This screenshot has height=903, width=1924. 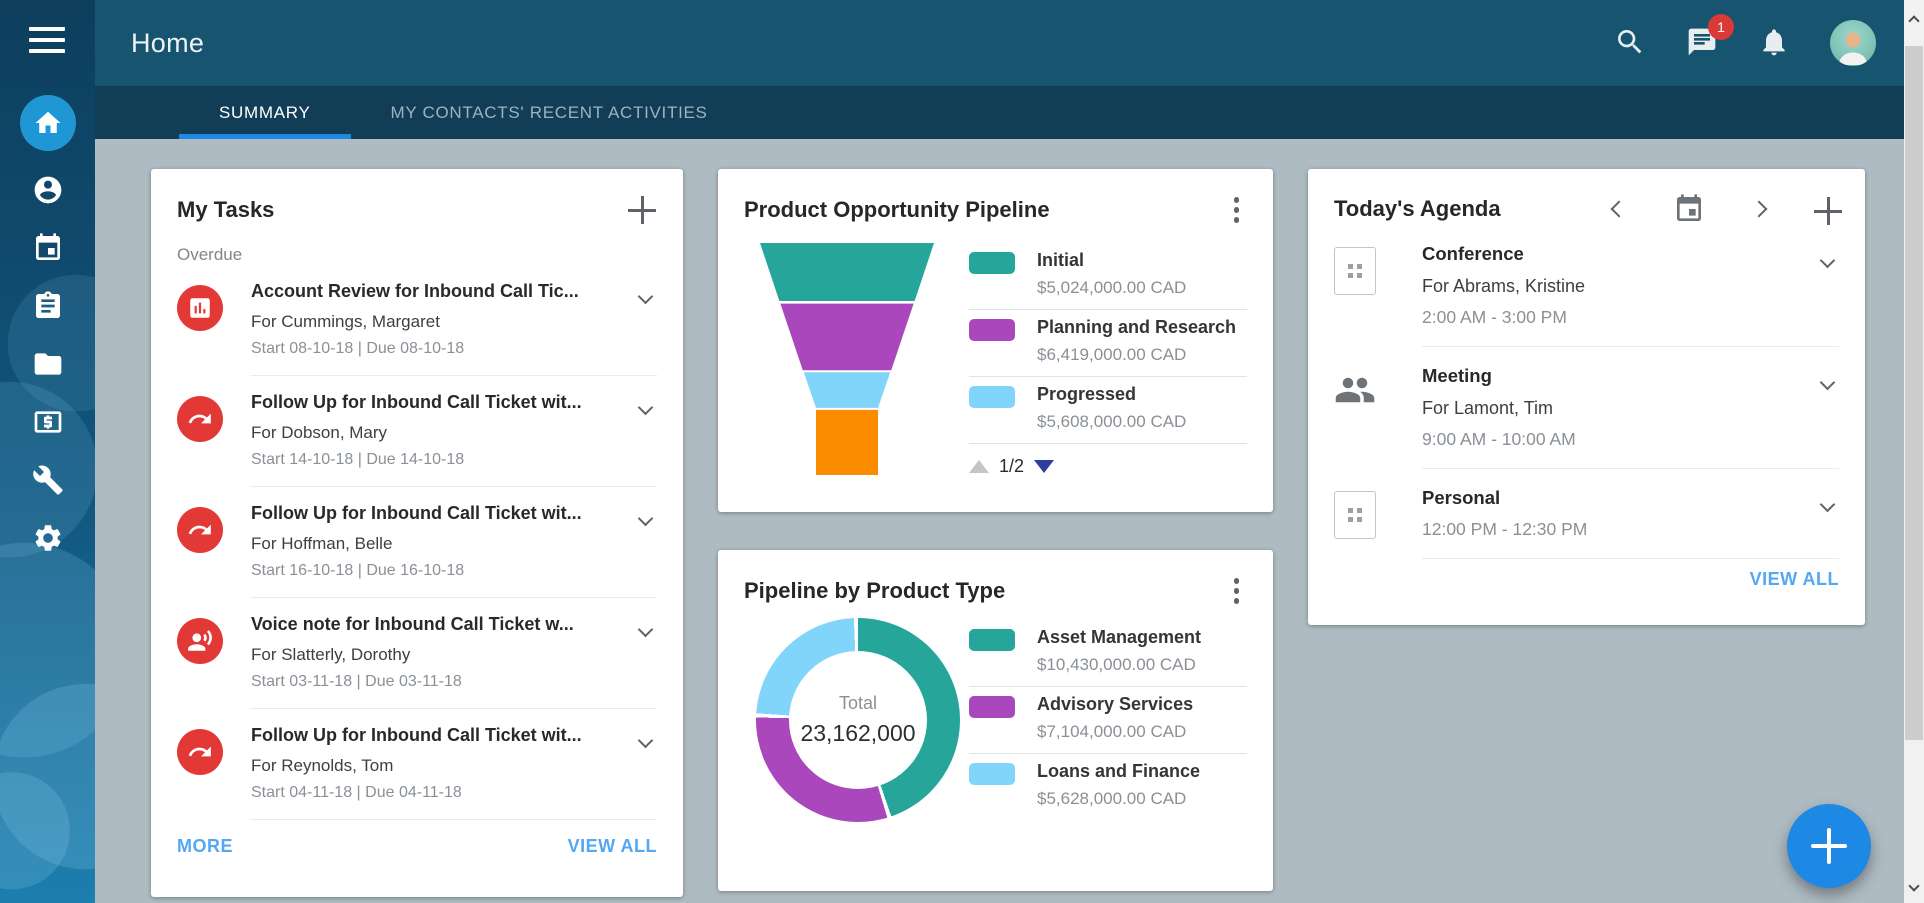 I want to click on page-up-icon, so click(x=979, y=466).